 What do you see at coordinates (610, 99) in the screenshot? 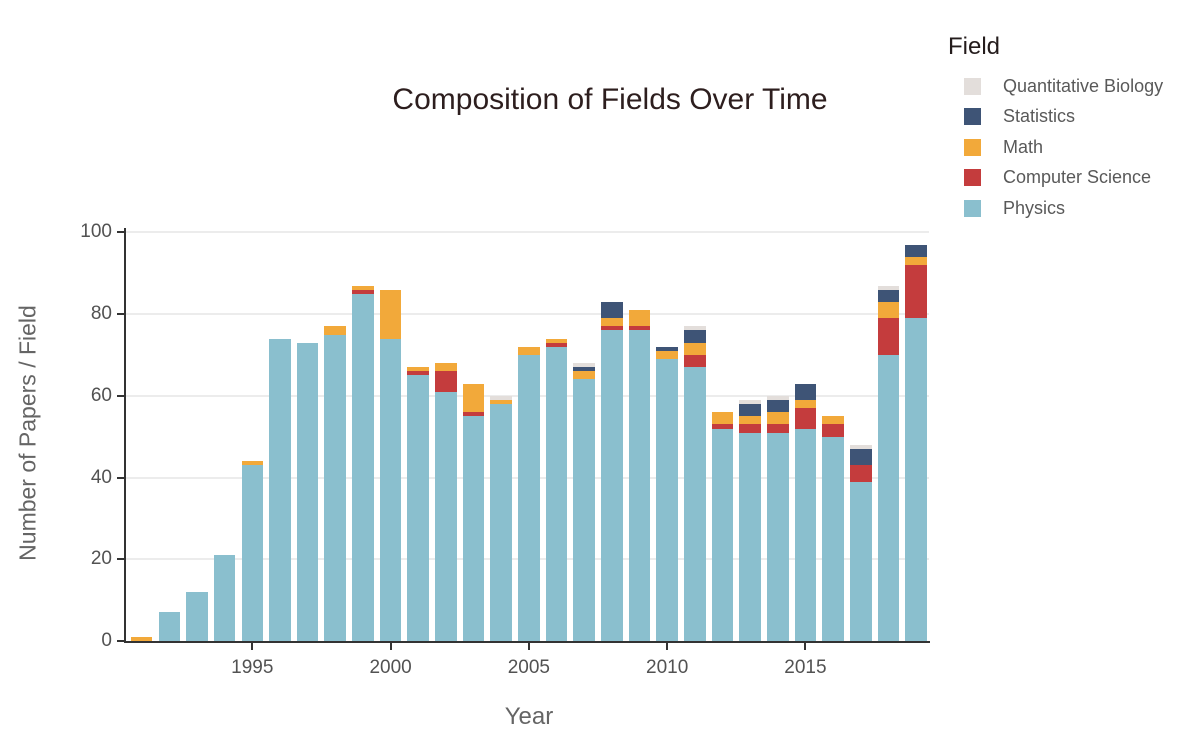
I see `chart-title: Composition of Fields Over Time` at bounding box center [610, 99].